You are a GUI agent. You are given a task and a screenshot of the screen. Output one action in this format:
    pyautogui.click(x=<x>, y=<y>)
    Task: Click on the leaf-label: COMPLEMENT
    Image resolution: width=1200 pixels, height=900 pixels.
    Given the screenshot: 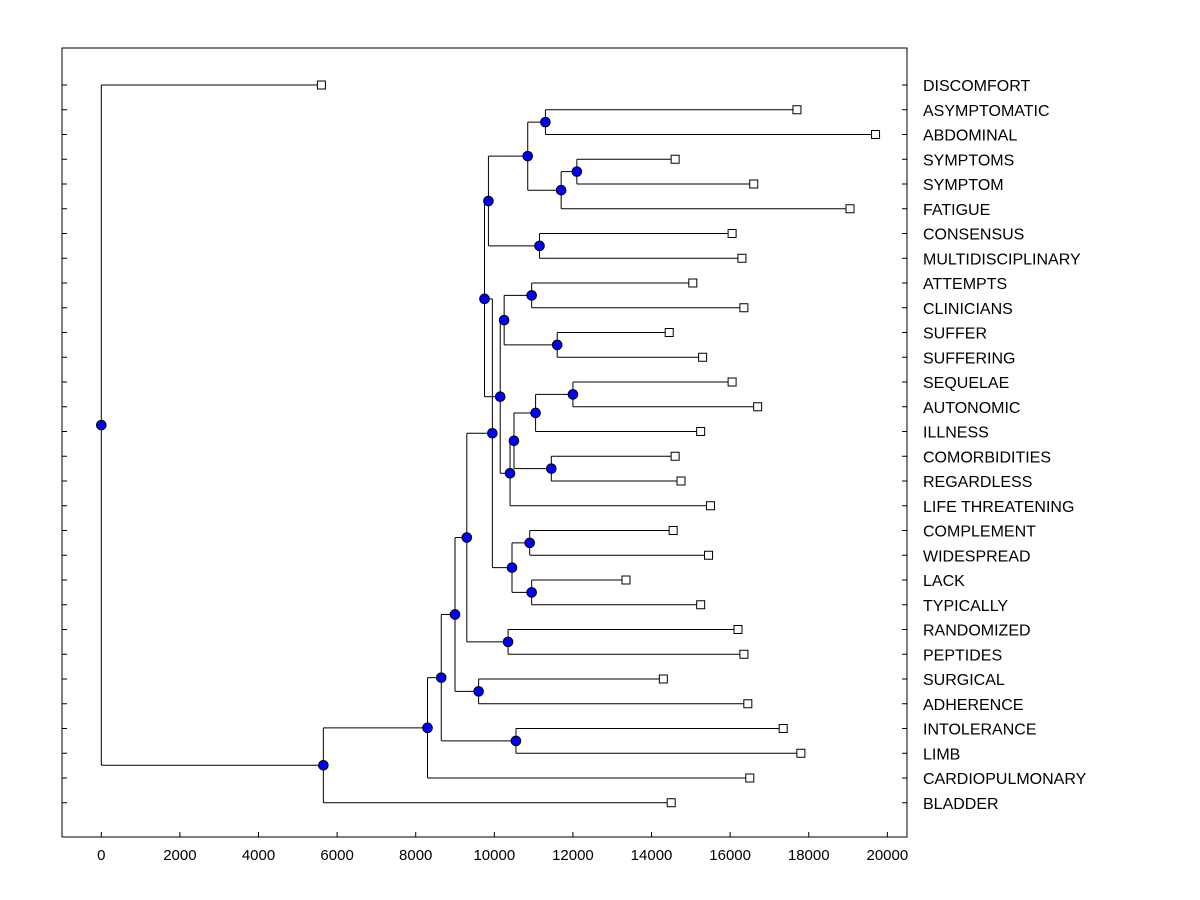 What is the action you would take?
    pyautogui.click(x=979, y=532)
    